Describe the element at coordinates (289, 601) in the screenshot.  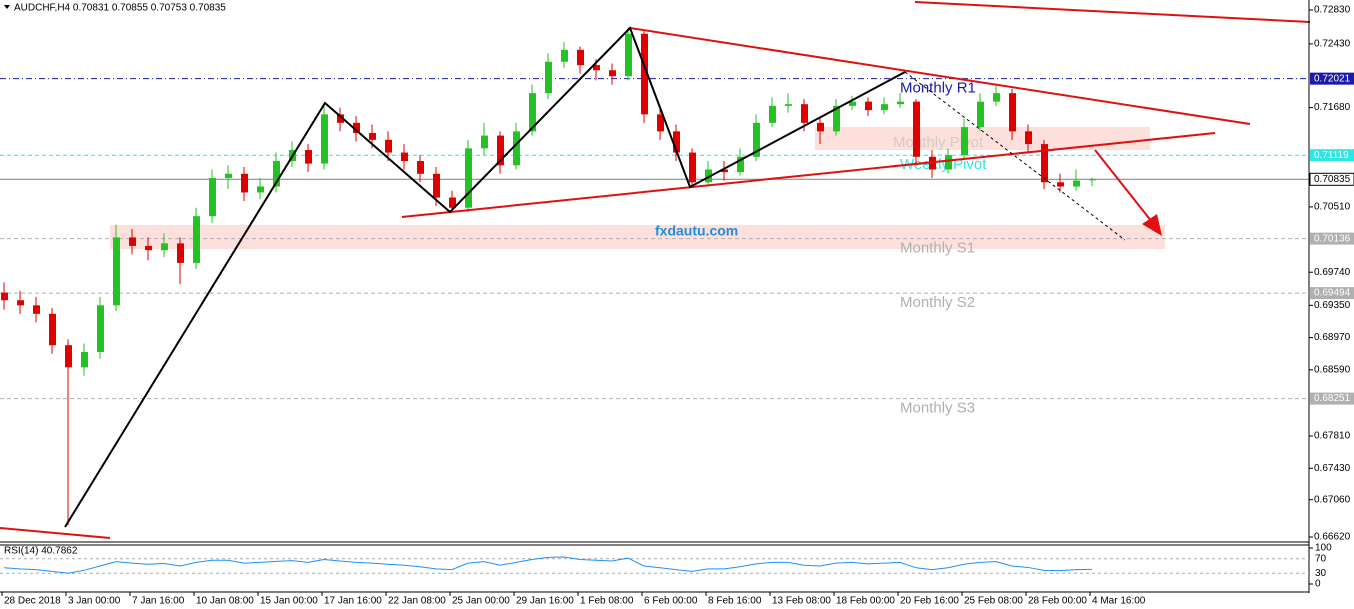
I see `x-tick-label: 15 Jan 00:00` at that location.